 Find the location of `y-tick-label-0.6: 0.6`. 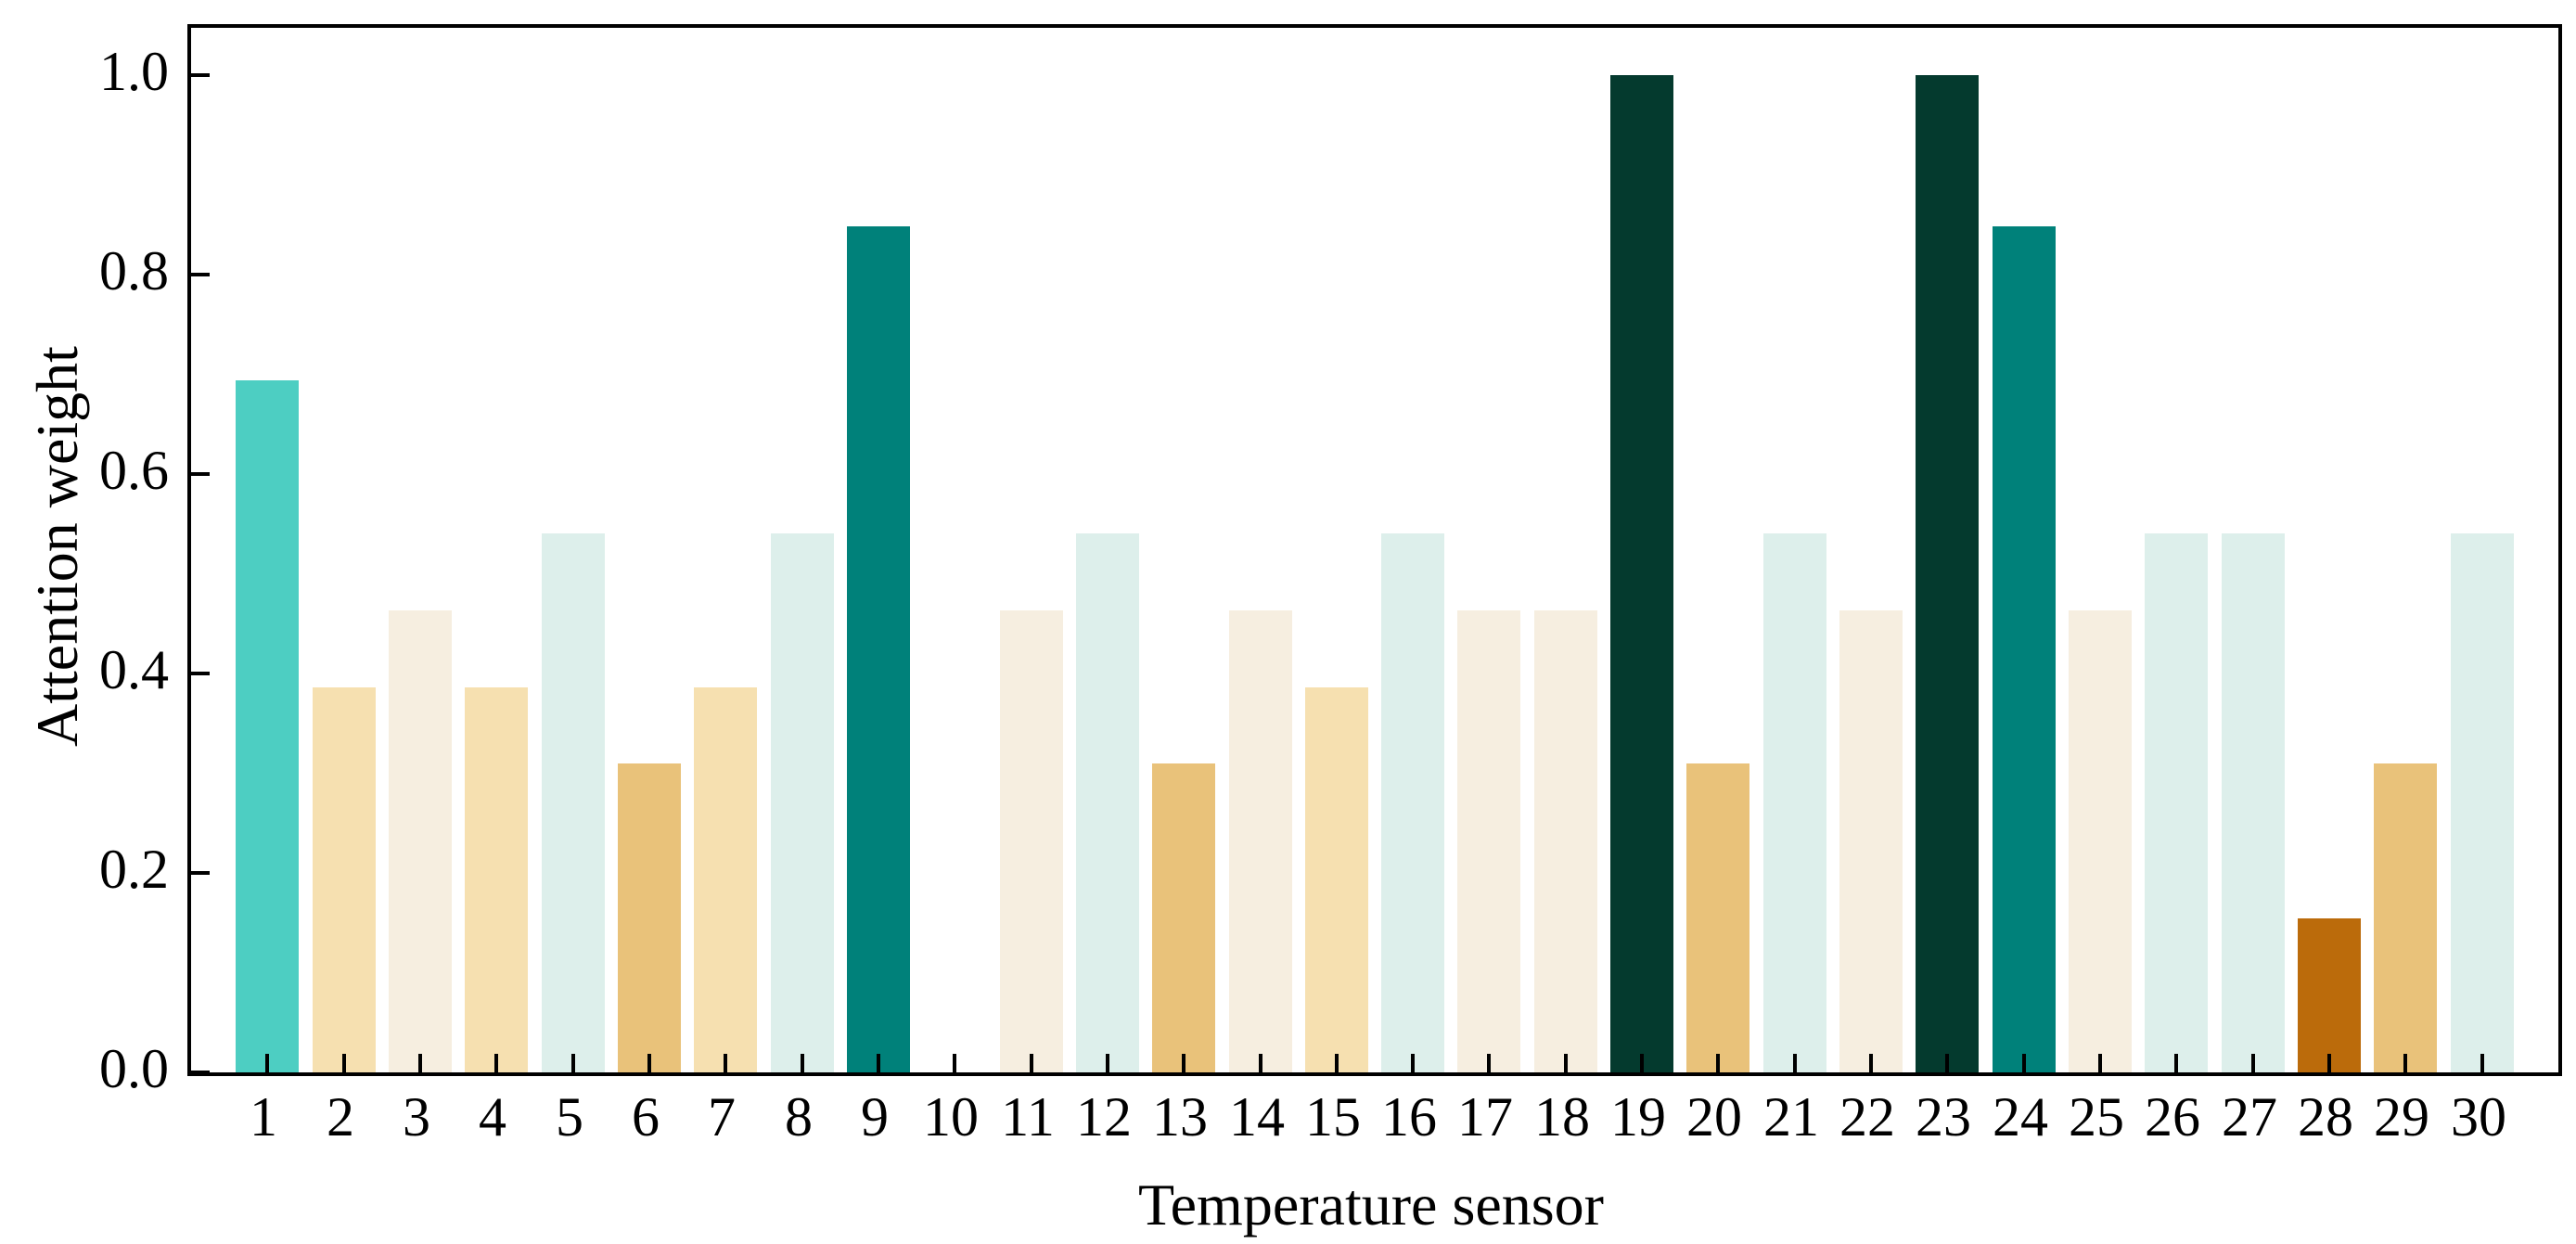

y-tick-label-0.6: 0.6 is located at coordinates (134, 471).